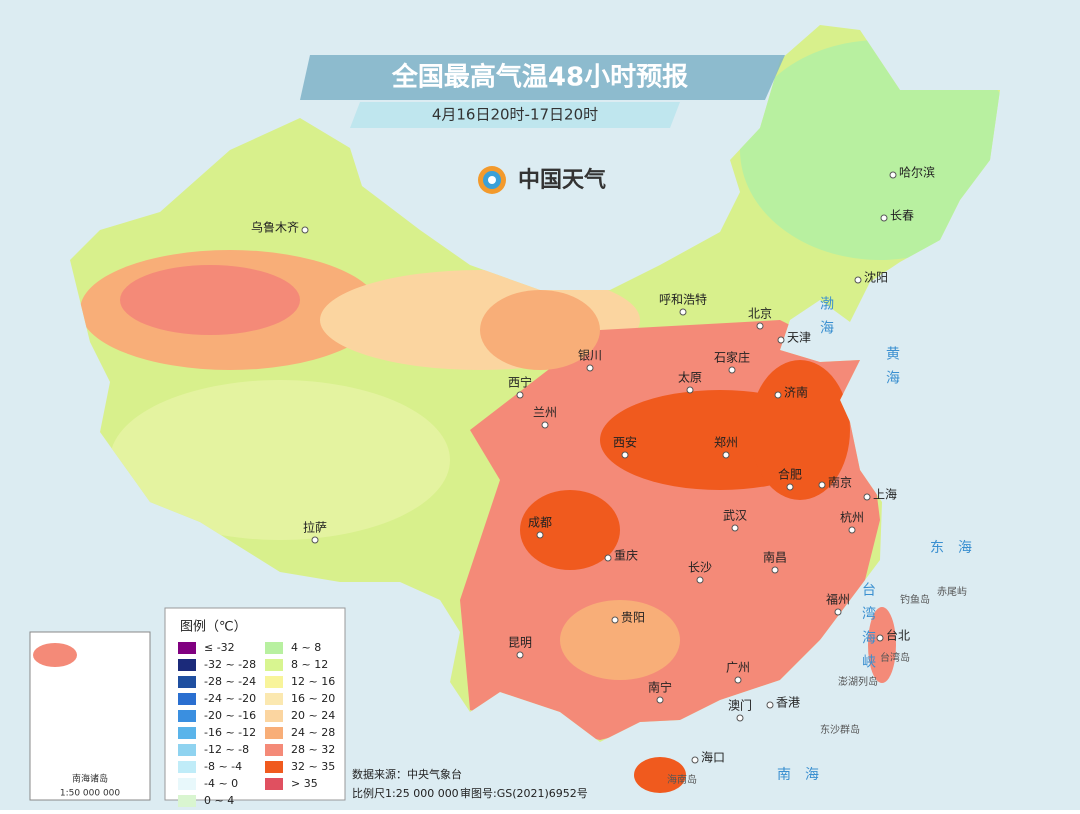 This screenshot has height=814, width=1080. I want to click on inset-scale: 1:50 000 000, so click(90, 794).